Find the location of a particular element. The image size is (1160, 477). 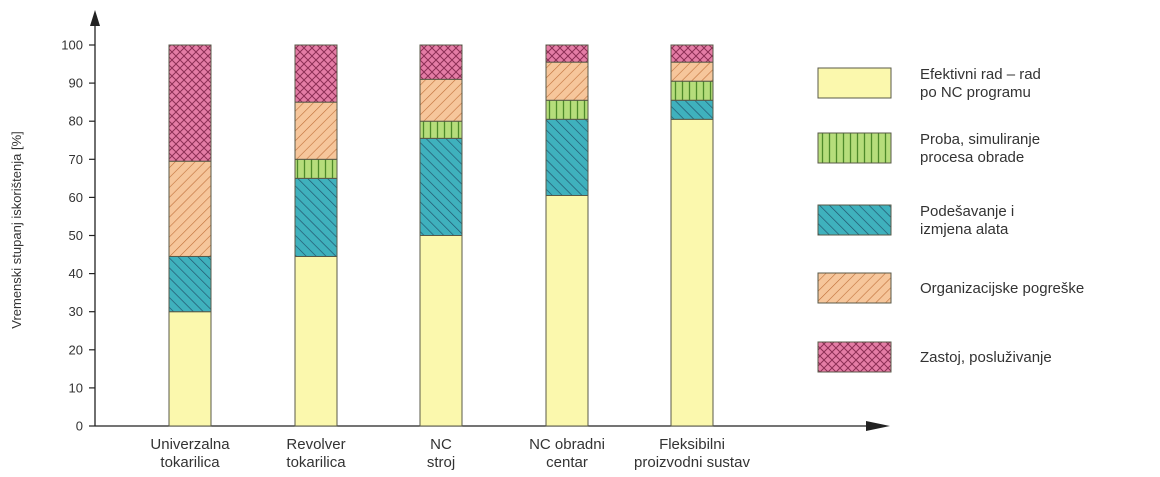

y-tick-label: 100 is located at coordinates (72, 45).